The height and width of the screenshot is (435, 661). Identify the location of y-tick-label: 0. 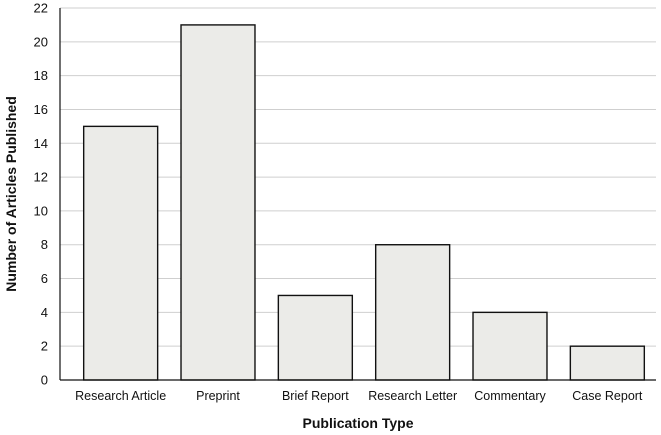
(44, 380).